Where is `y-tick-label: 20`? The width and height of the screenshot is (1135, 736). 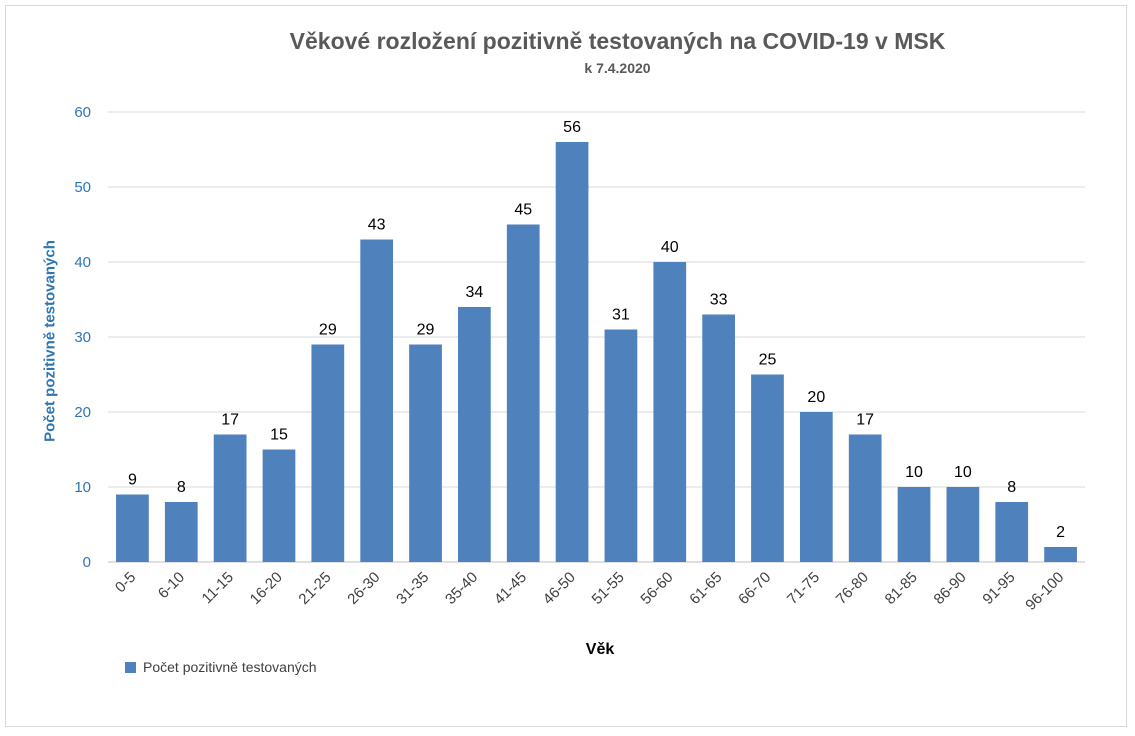
y-tick-label: 20 is located at coordinates (82, 412).